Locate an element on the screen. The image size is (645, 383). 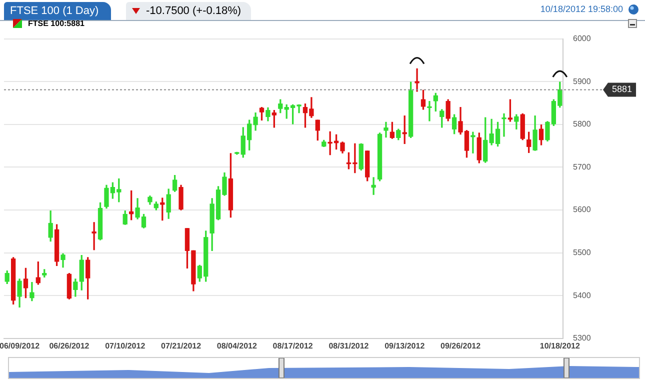
x-tick-label: 09/26/2012 is located at coordinates (461, 345).